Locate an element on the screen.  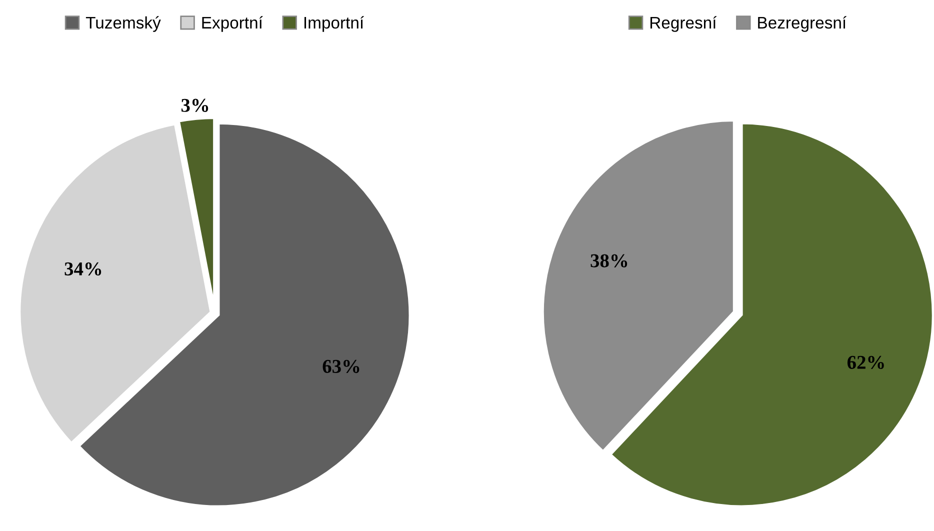
data-label: 38% is located at coordinates (609, 261).